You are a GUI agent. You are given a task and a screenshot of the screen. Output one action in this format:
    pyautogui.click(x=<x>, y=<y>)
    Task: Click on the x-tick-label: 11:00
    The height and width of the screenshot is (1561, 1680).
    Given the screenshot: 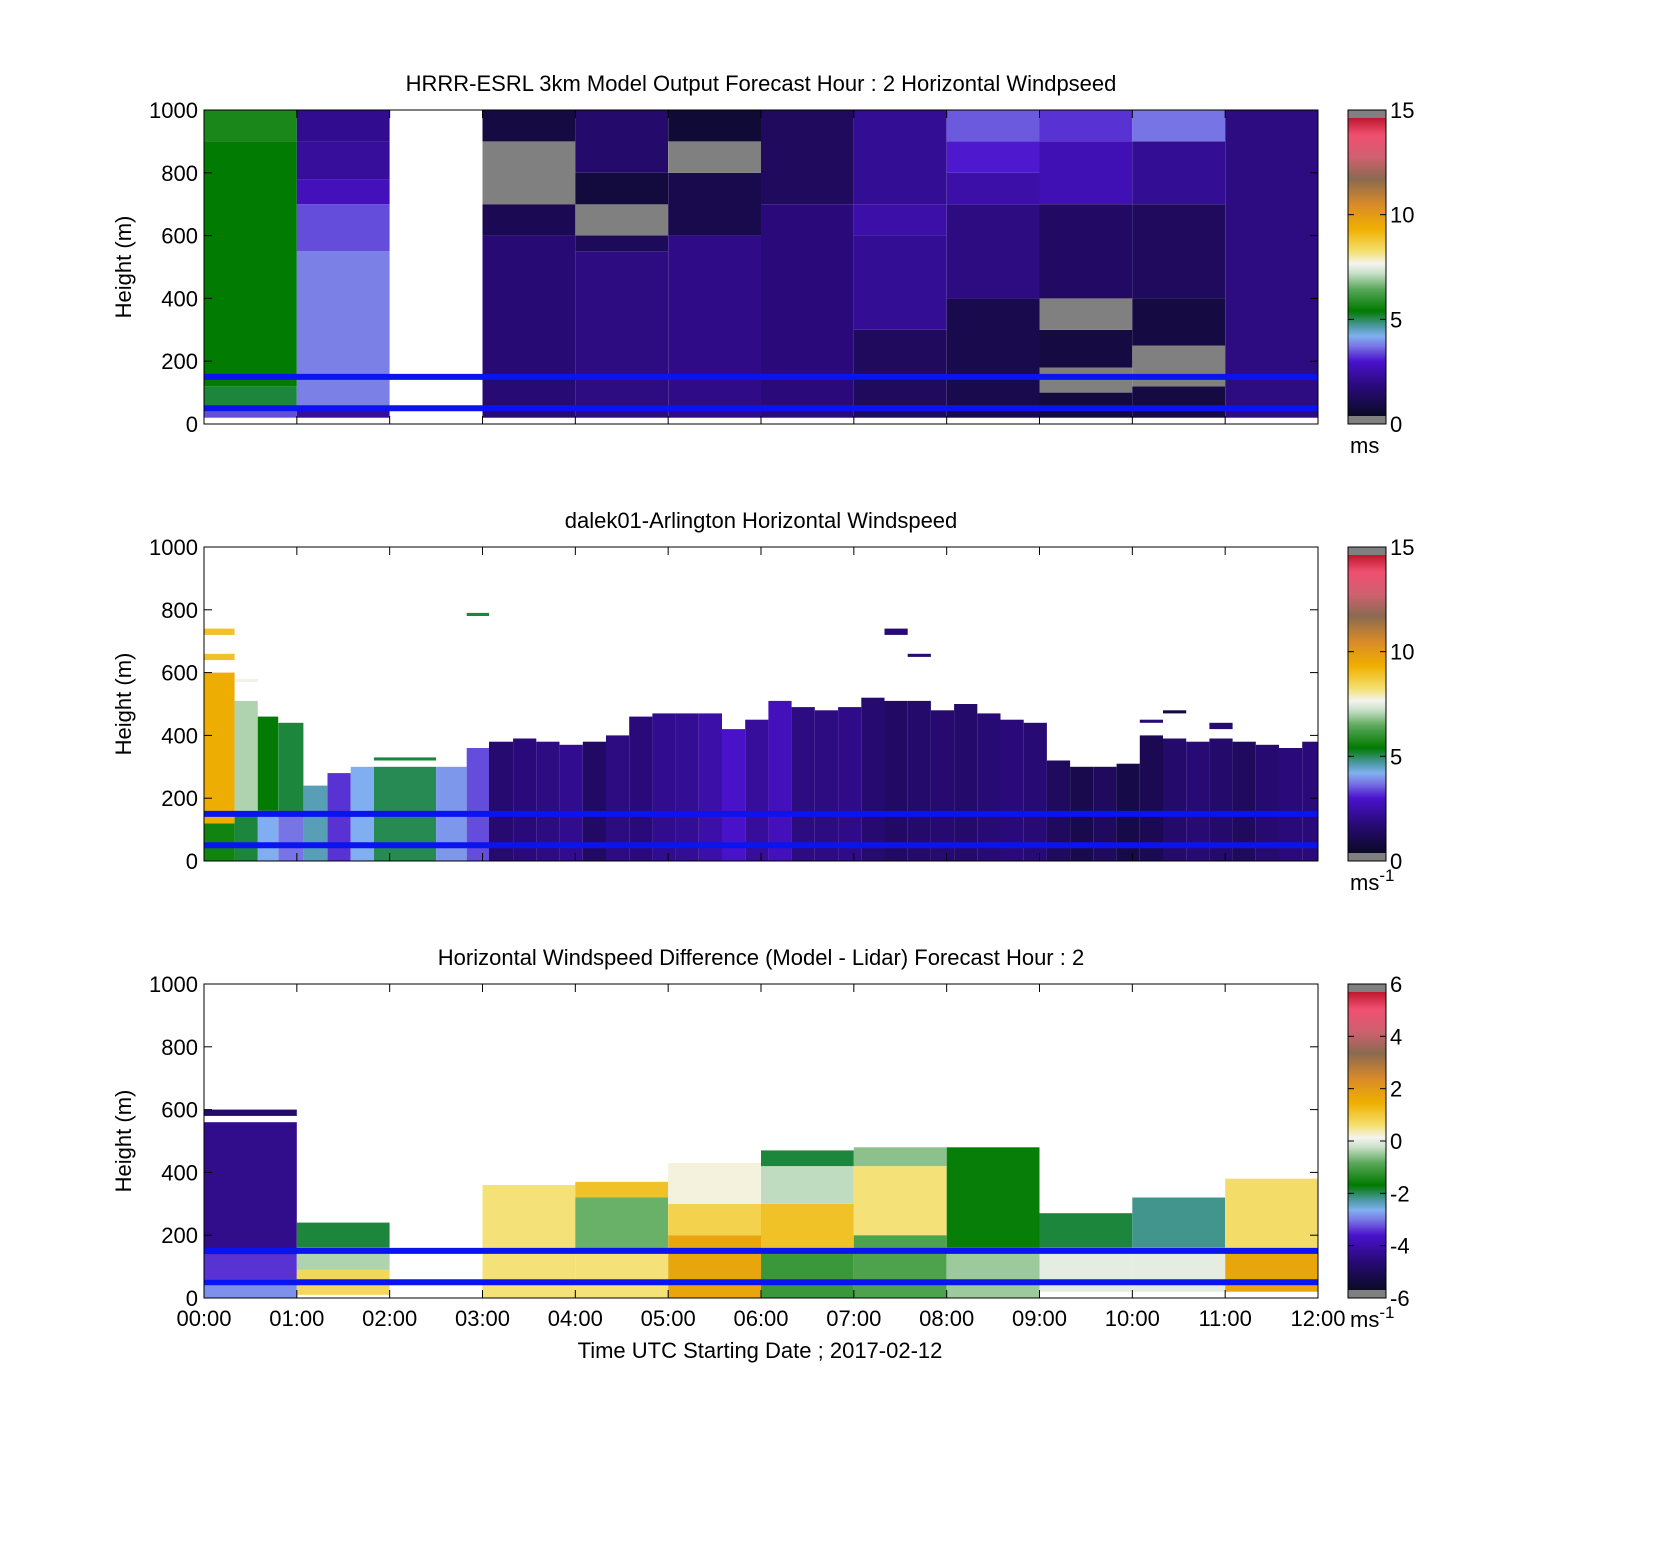 What is the action you would take?
    pyautogui.click(x=1224, y=1318)
    